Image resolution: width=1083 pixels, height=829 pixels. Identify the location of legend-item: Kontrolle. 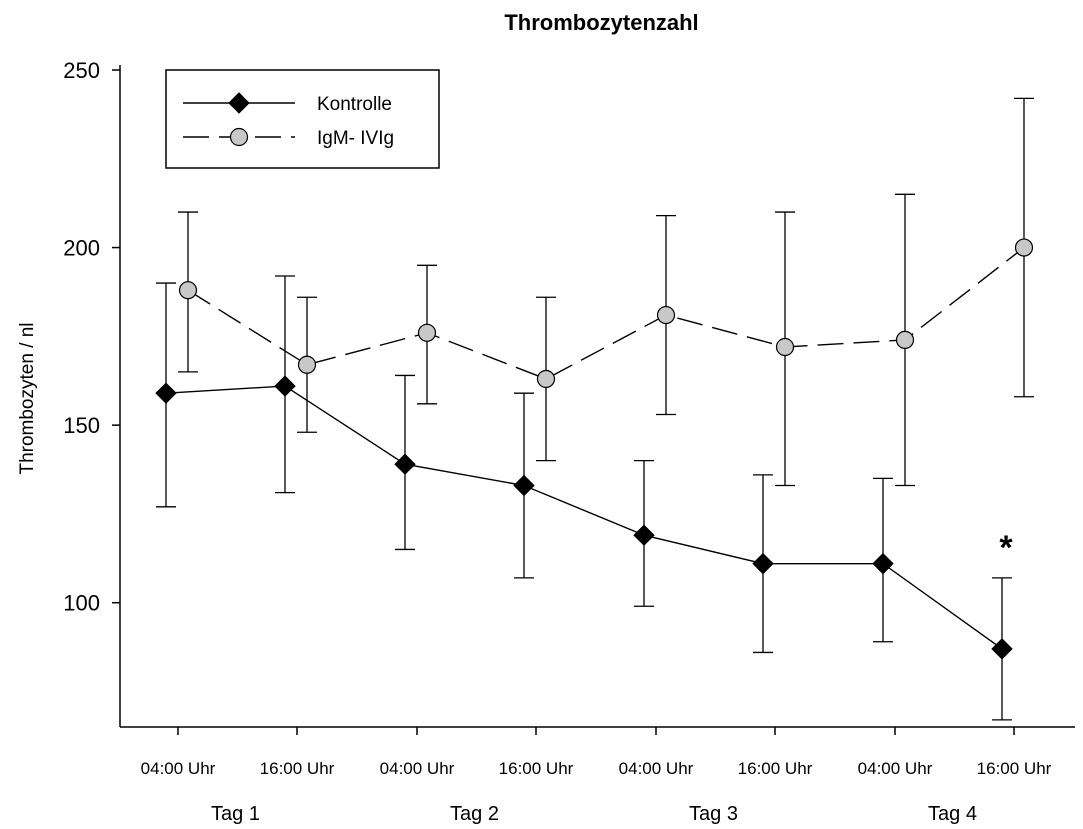
(287, 103).